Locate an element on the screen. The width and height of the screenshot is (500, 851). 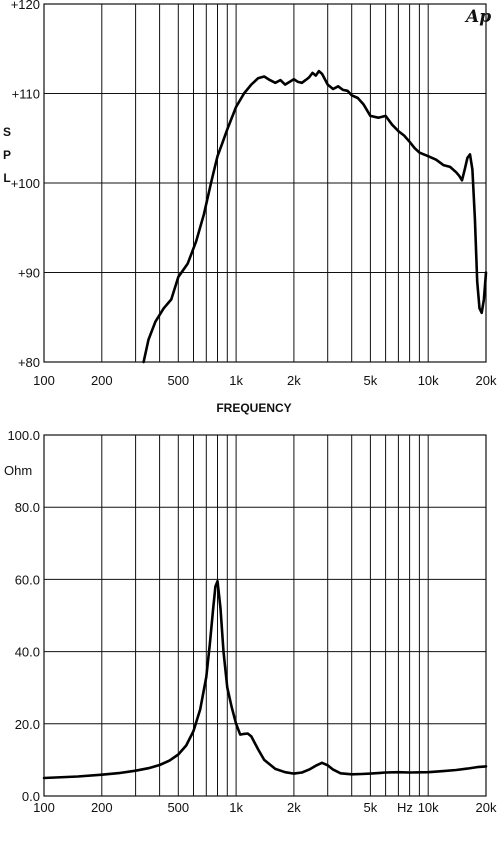
y-tick-label: 100.0 is located at coordinates (23, 435).